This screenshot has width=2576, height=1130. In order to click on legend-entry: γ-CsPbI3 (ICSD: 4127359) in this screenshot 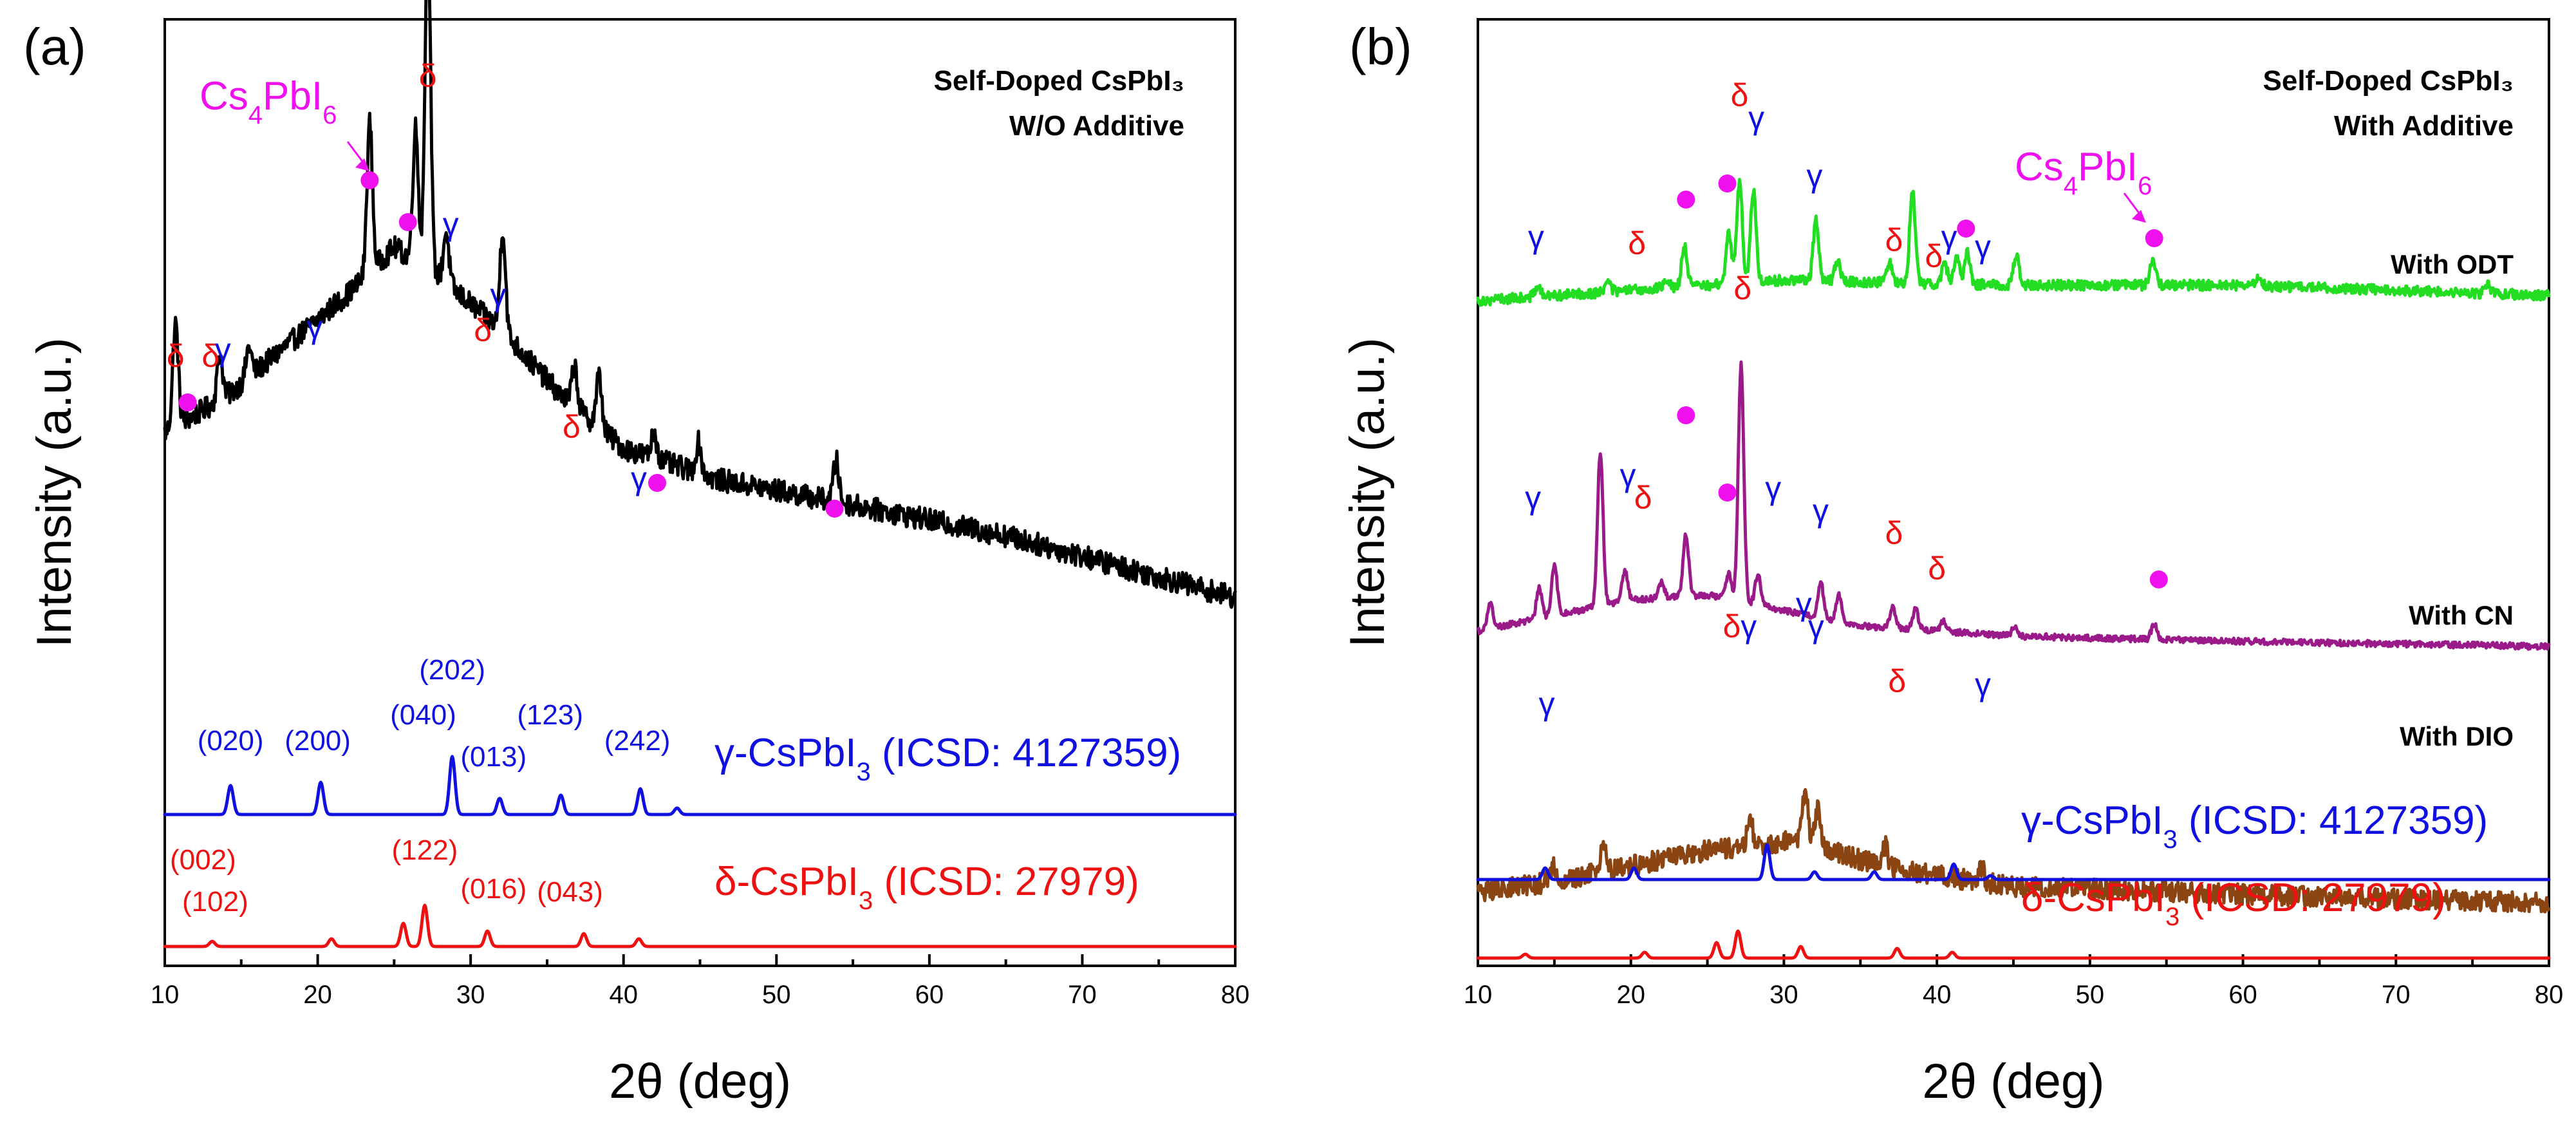, I will do `click(947, 758)`.